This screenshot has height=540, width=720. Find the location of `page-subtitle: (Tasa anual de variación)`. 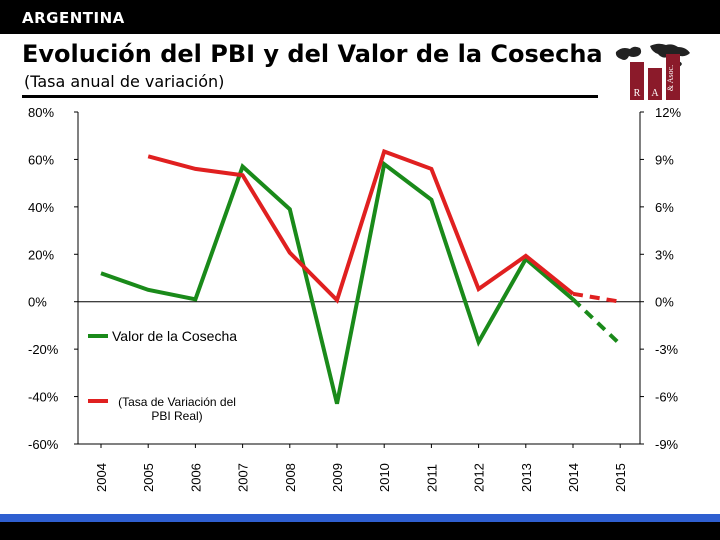

page-subtitle: (Tasa anual de variación) is located at coordinates (124, 81).